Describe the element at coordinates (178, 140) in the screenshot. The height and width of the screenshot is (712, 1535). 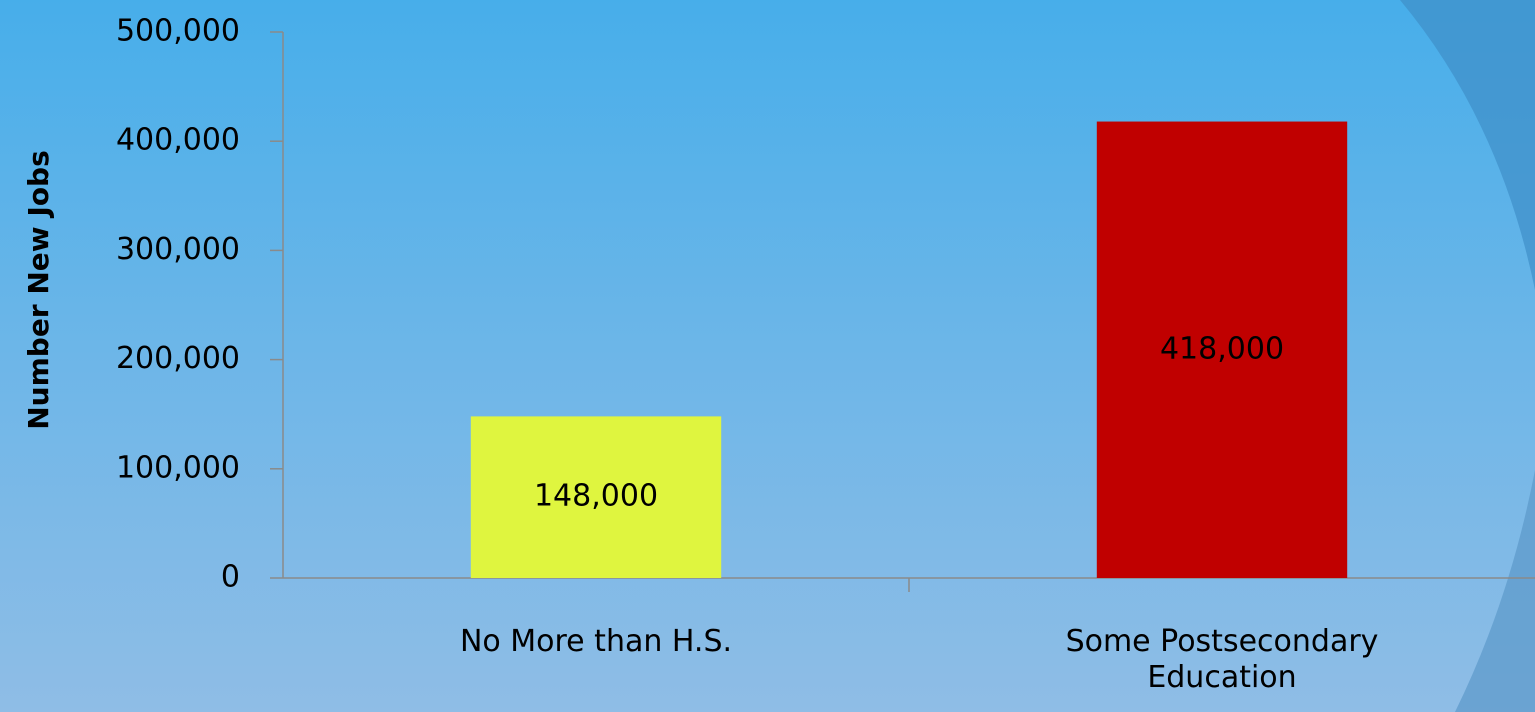
I see `y-tick-label: 400,000` at that location.